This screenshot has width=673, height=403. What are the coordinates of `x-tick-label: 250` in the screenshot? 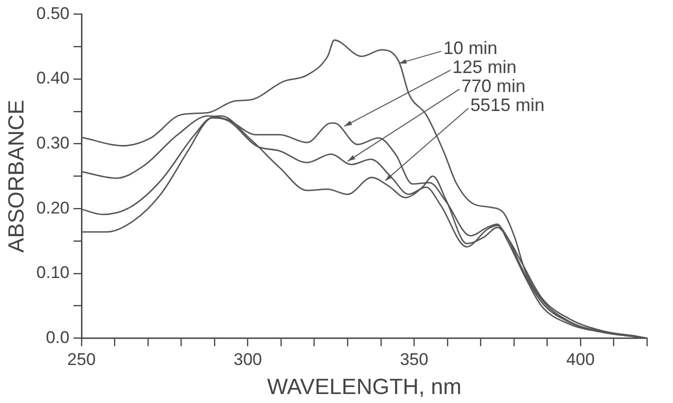 It's located at (81, 360).